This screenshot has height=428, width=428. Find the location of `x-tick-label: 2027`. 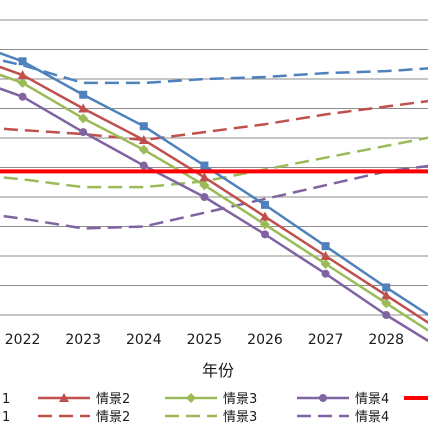

x-tick-label: 2027 is located at coordinates (326, 340).